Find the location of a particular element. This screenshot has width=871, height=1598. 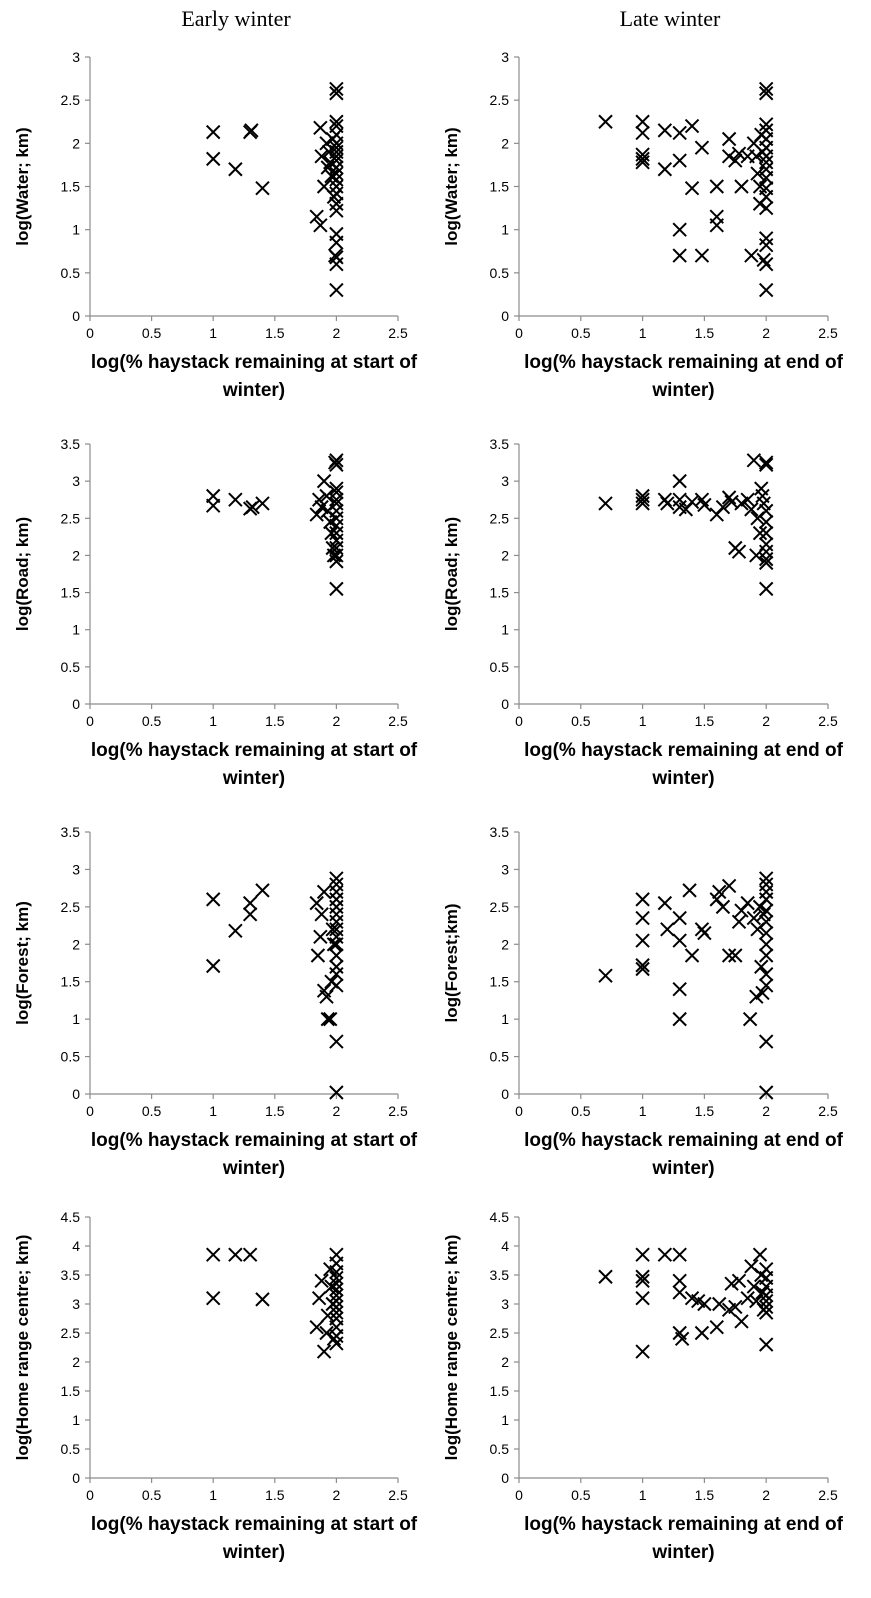

y-tick-label: 4 is located at coordinates (76, 1246).